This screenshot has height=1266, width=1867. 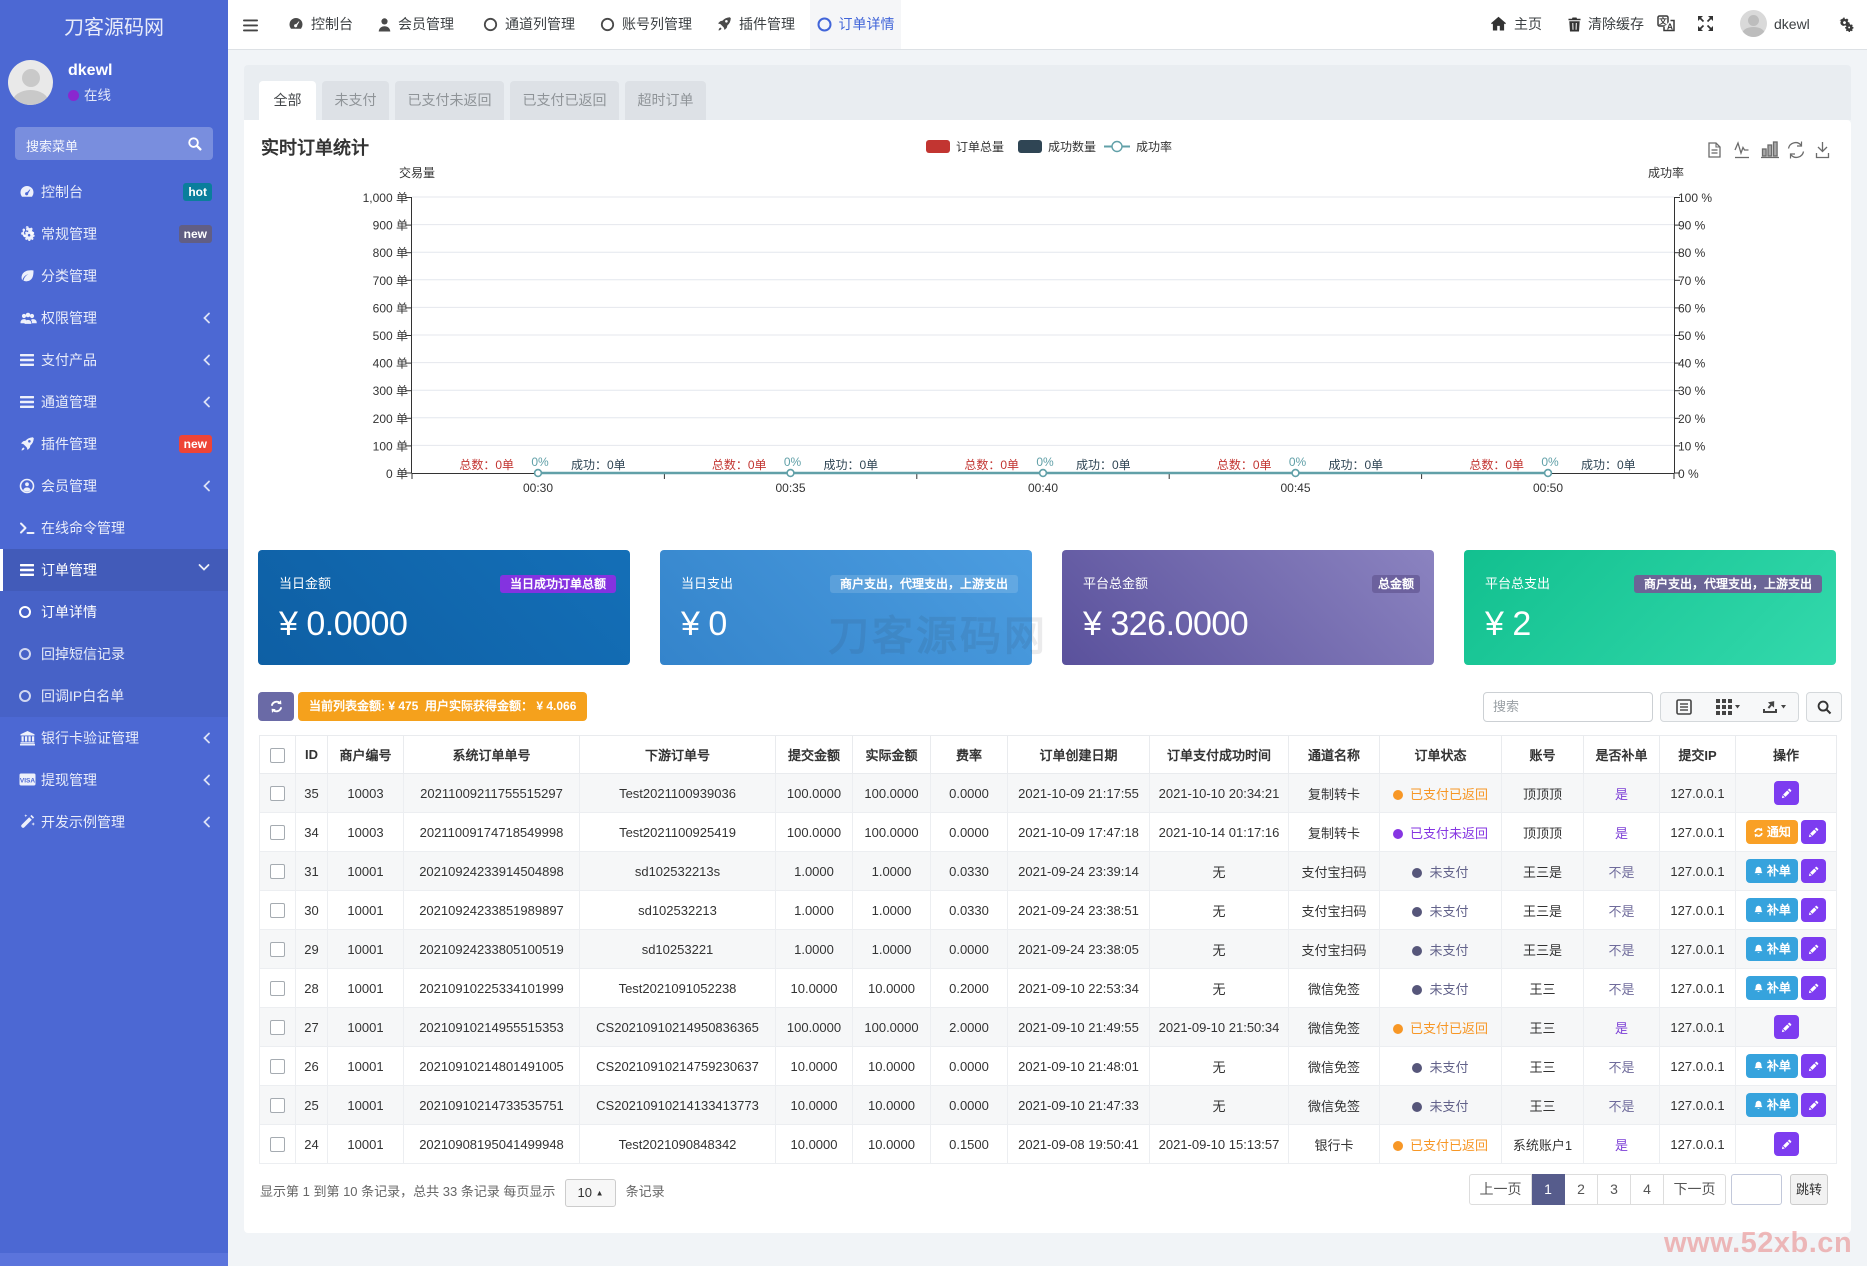 What do you see at coordinates (1692, 308) in the screenshot?
I see `svg-text: 60 %` at bounding box center [1692, 308].